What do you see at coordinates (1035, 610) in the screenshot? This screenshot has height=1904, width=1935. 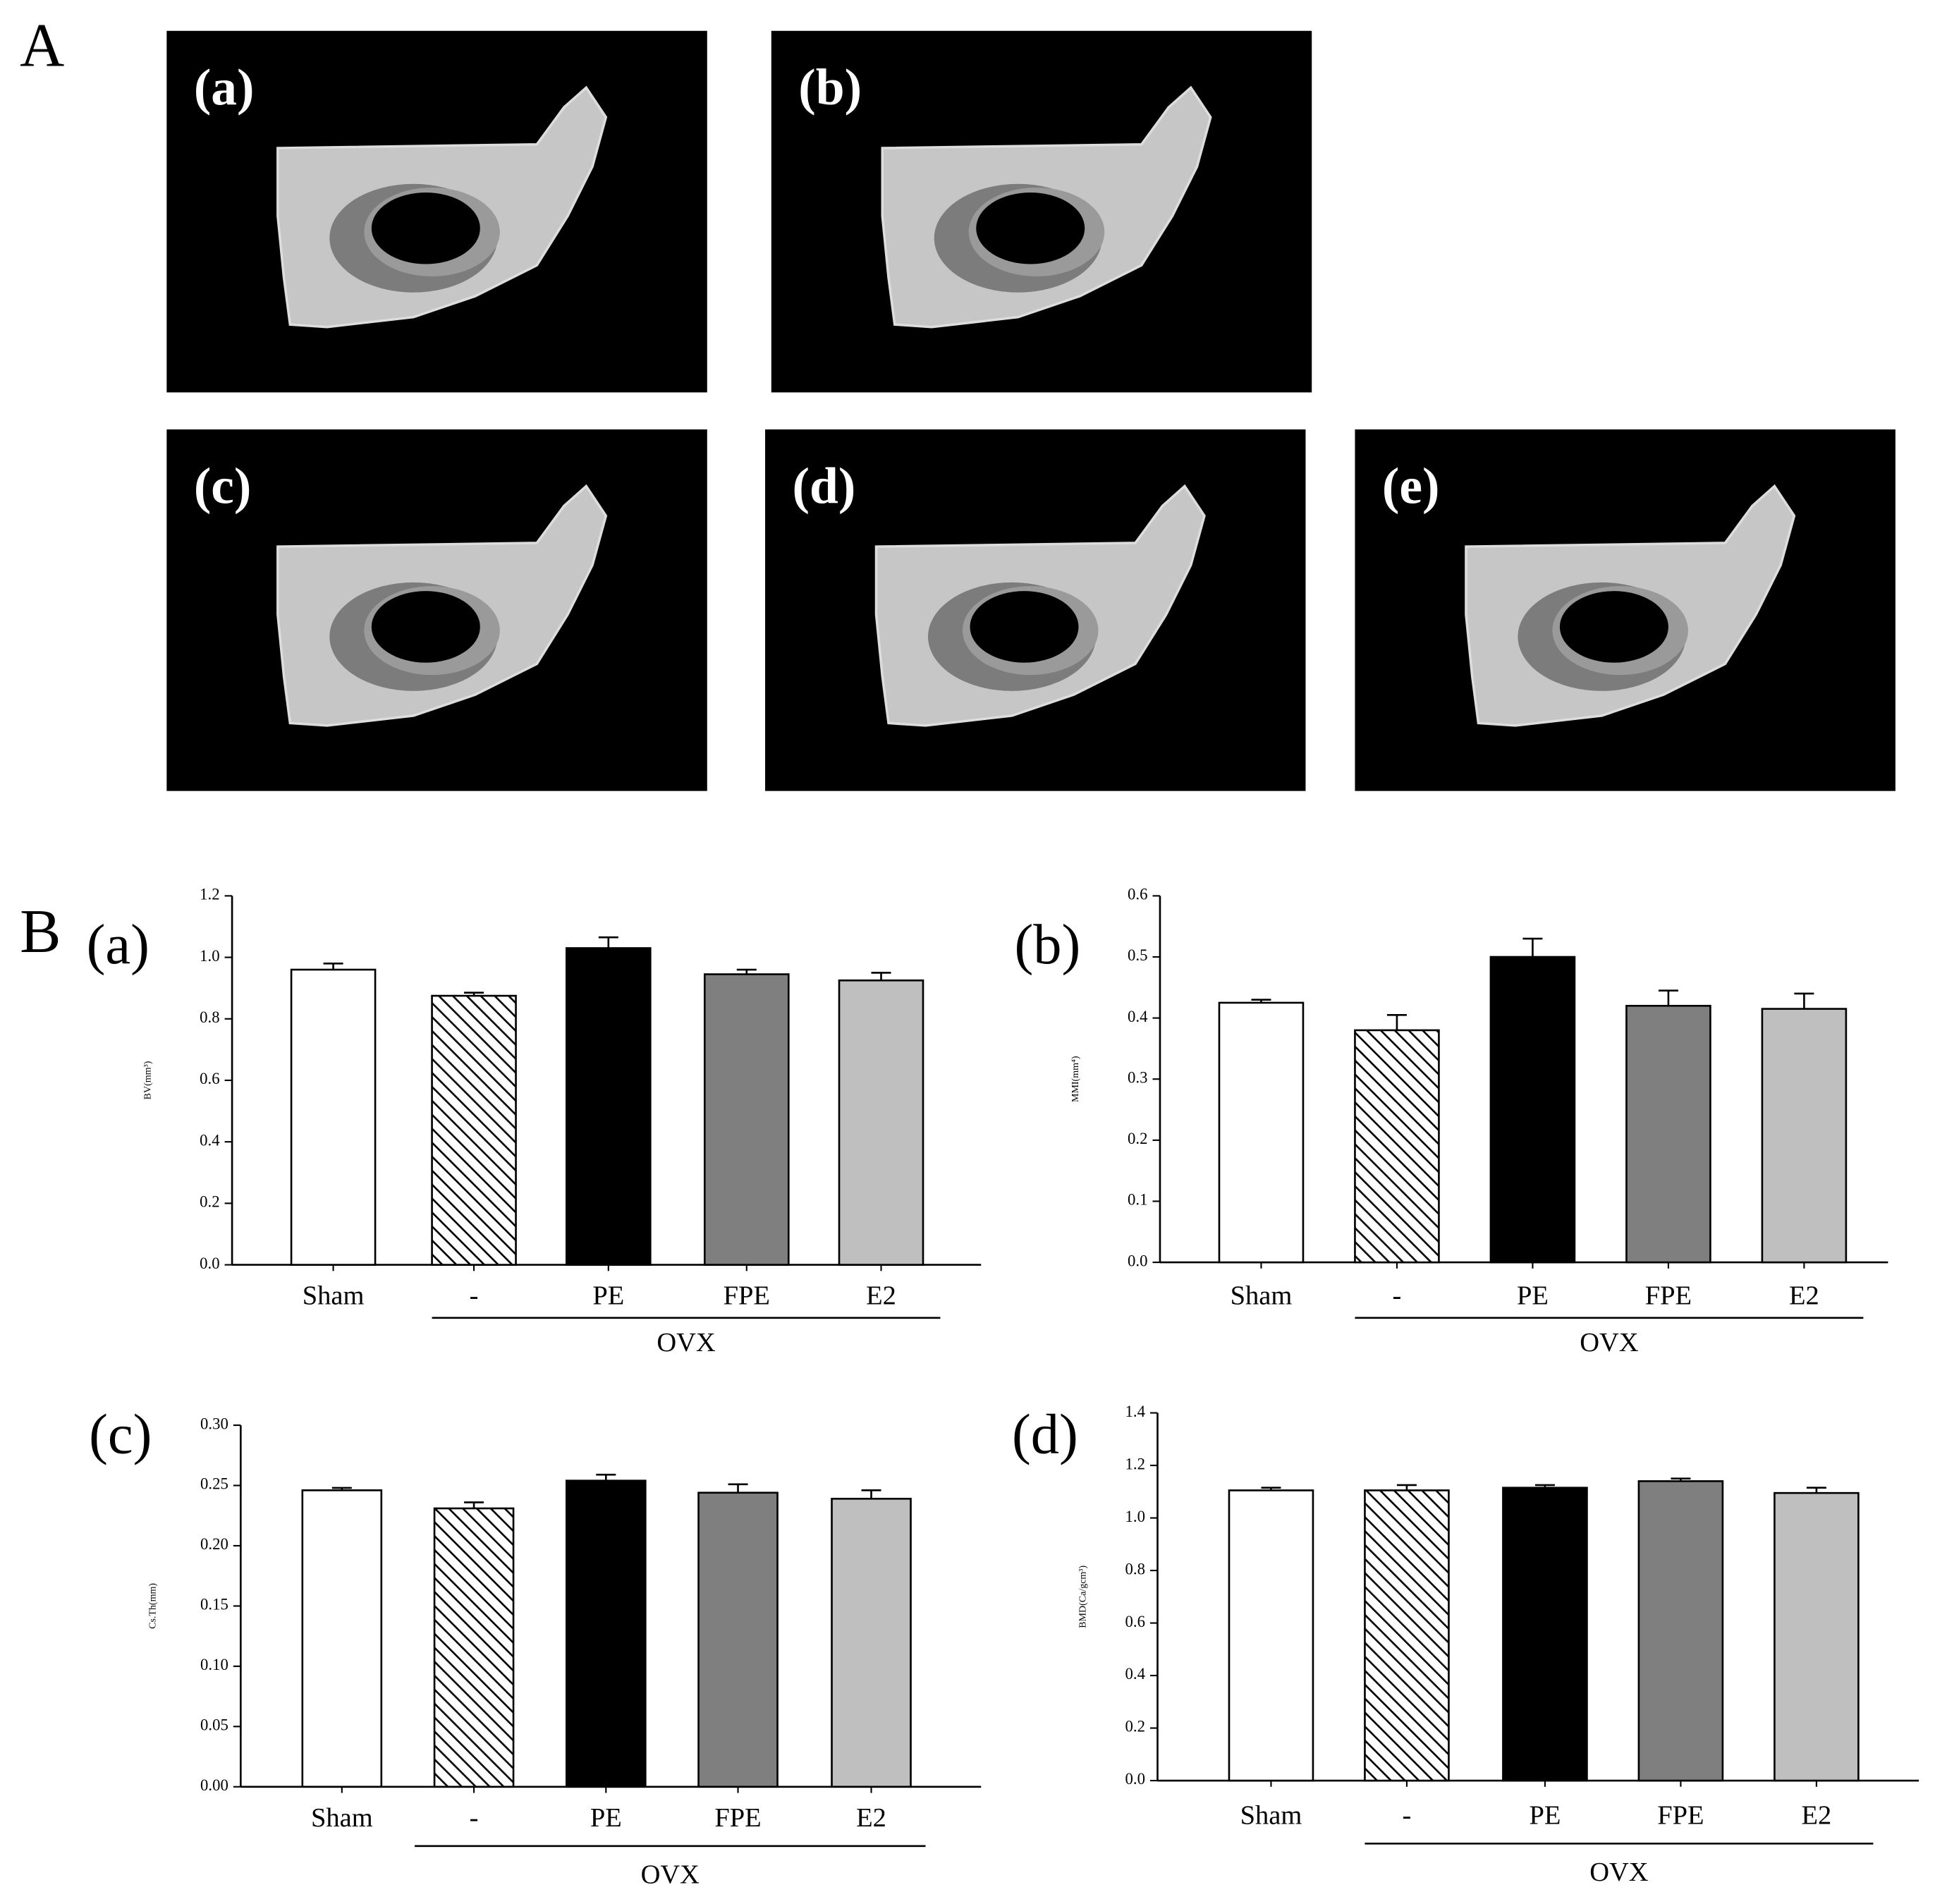 I see `micro-ct-image: (d)` at bounding box center [1035, 610].